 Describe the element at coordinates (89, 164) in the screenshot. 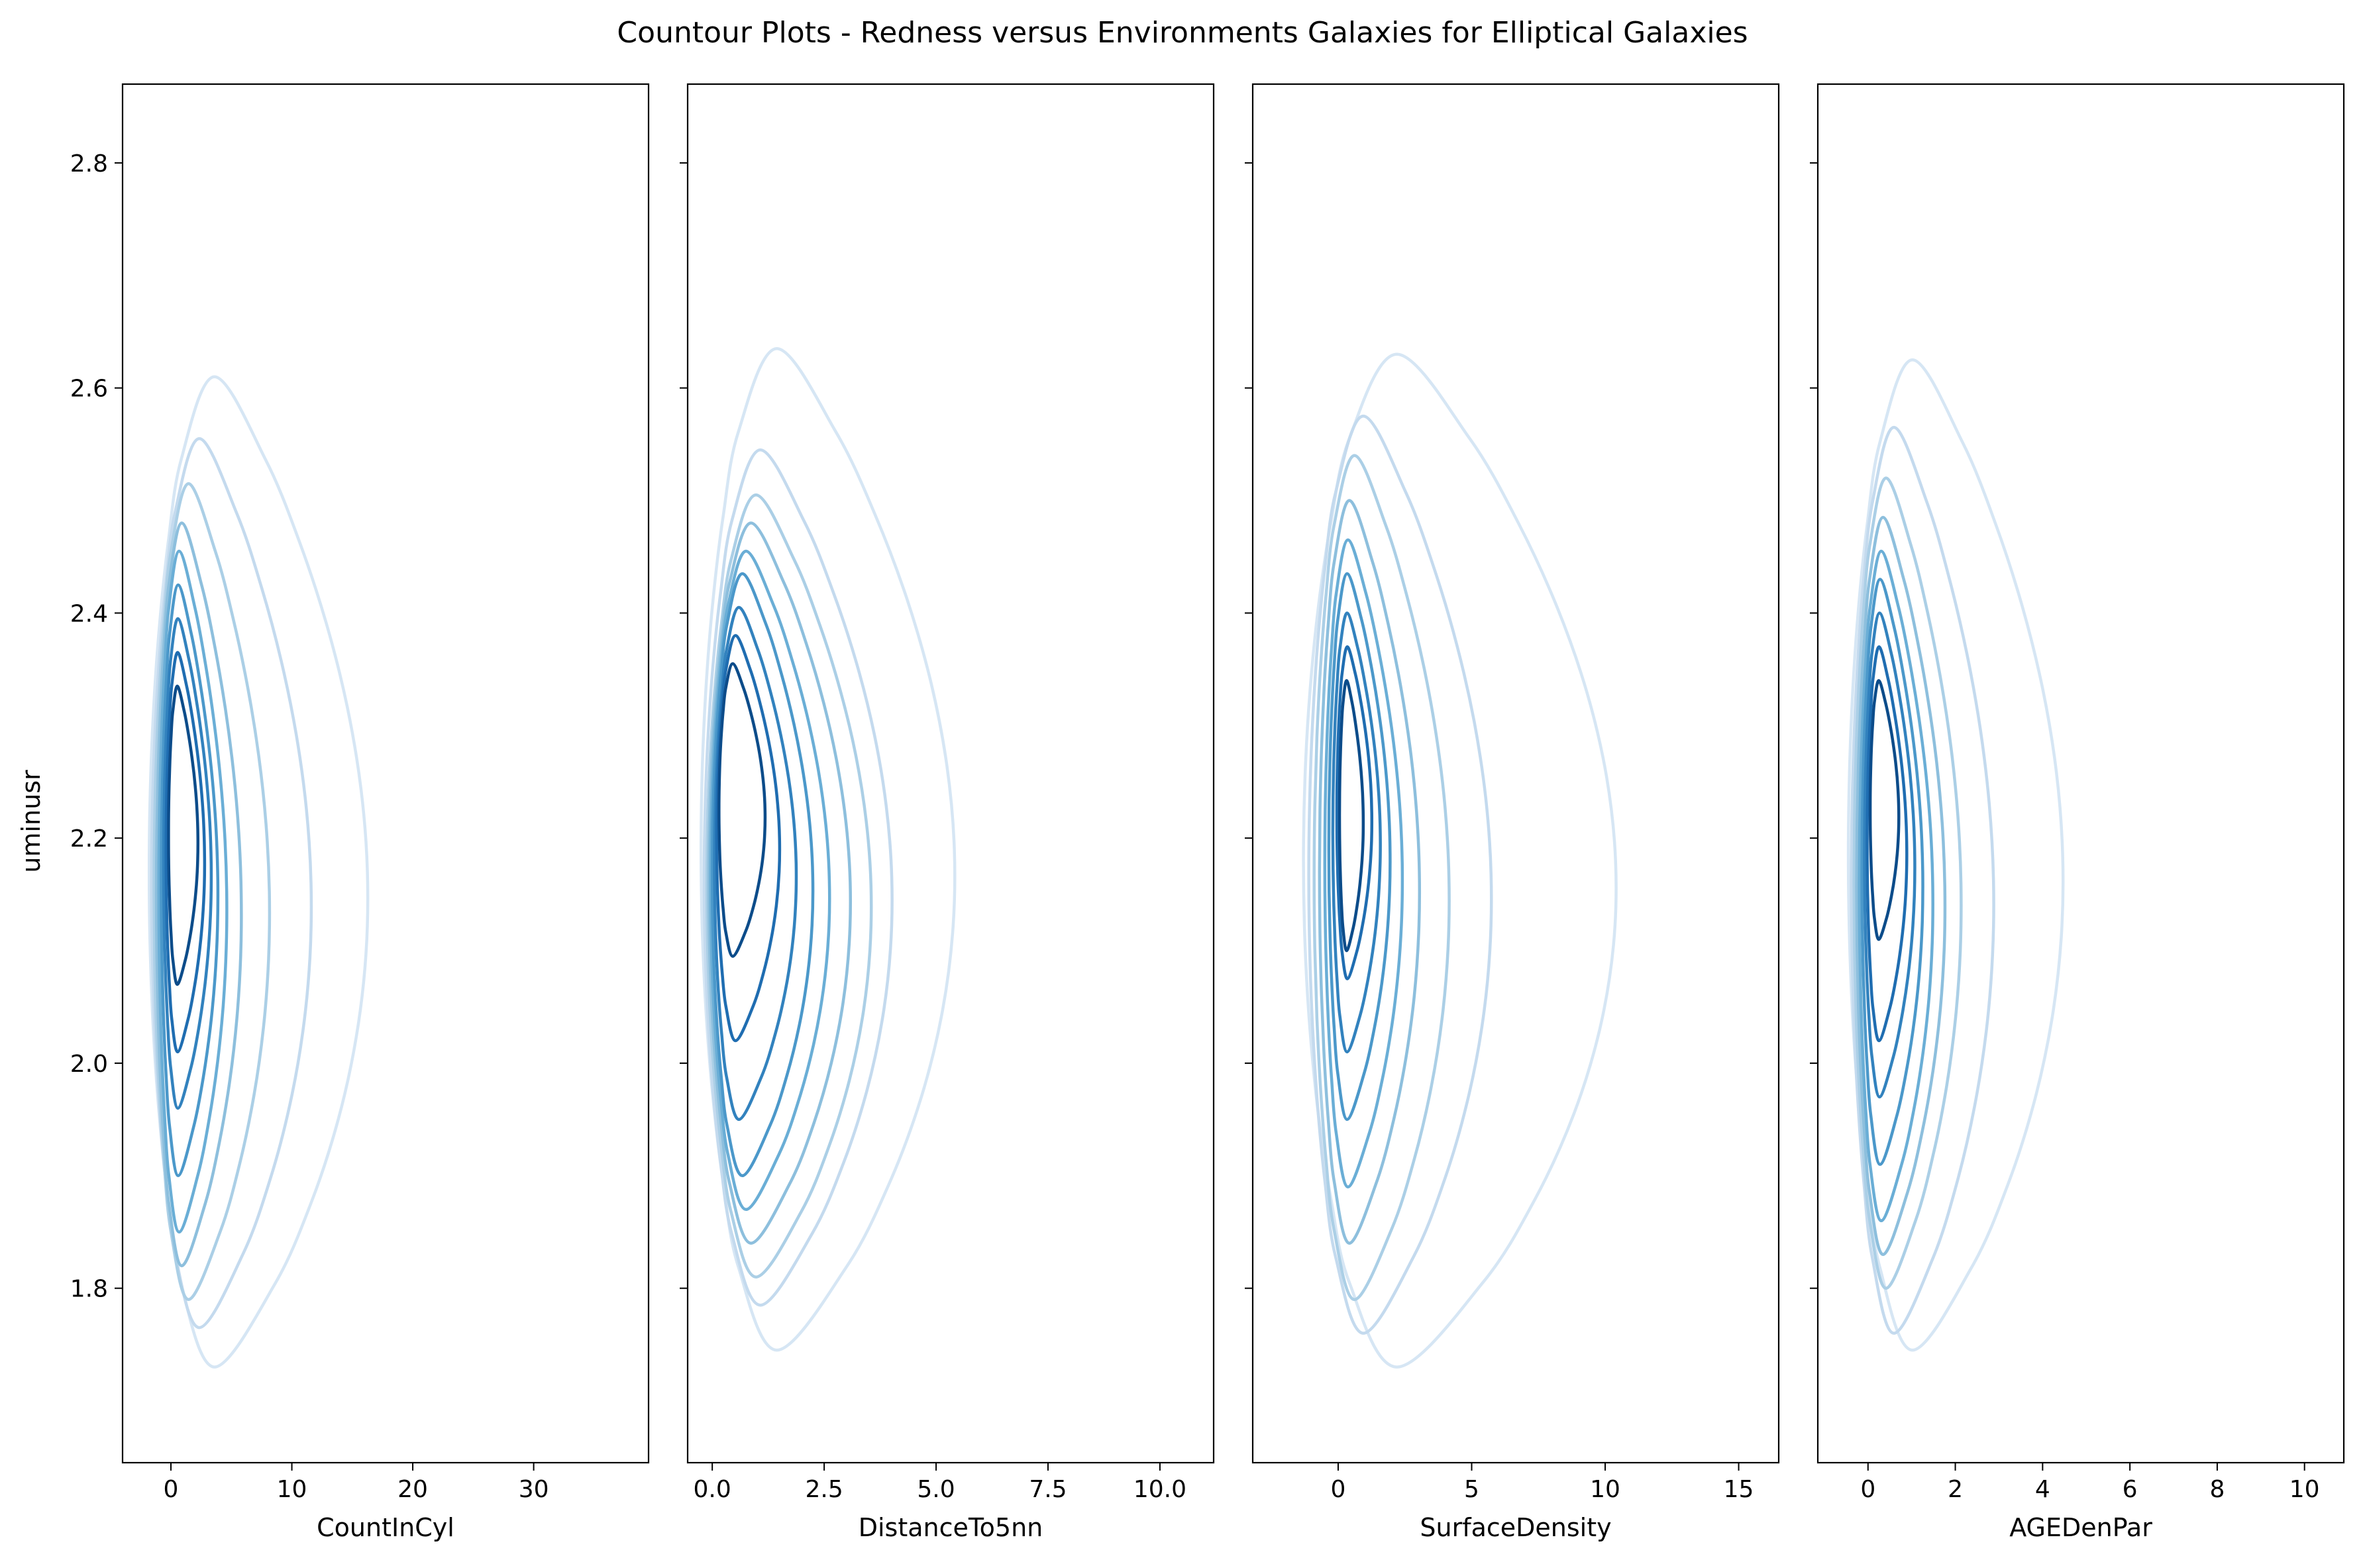

I see `y-tick-label: 2.8` at that location.